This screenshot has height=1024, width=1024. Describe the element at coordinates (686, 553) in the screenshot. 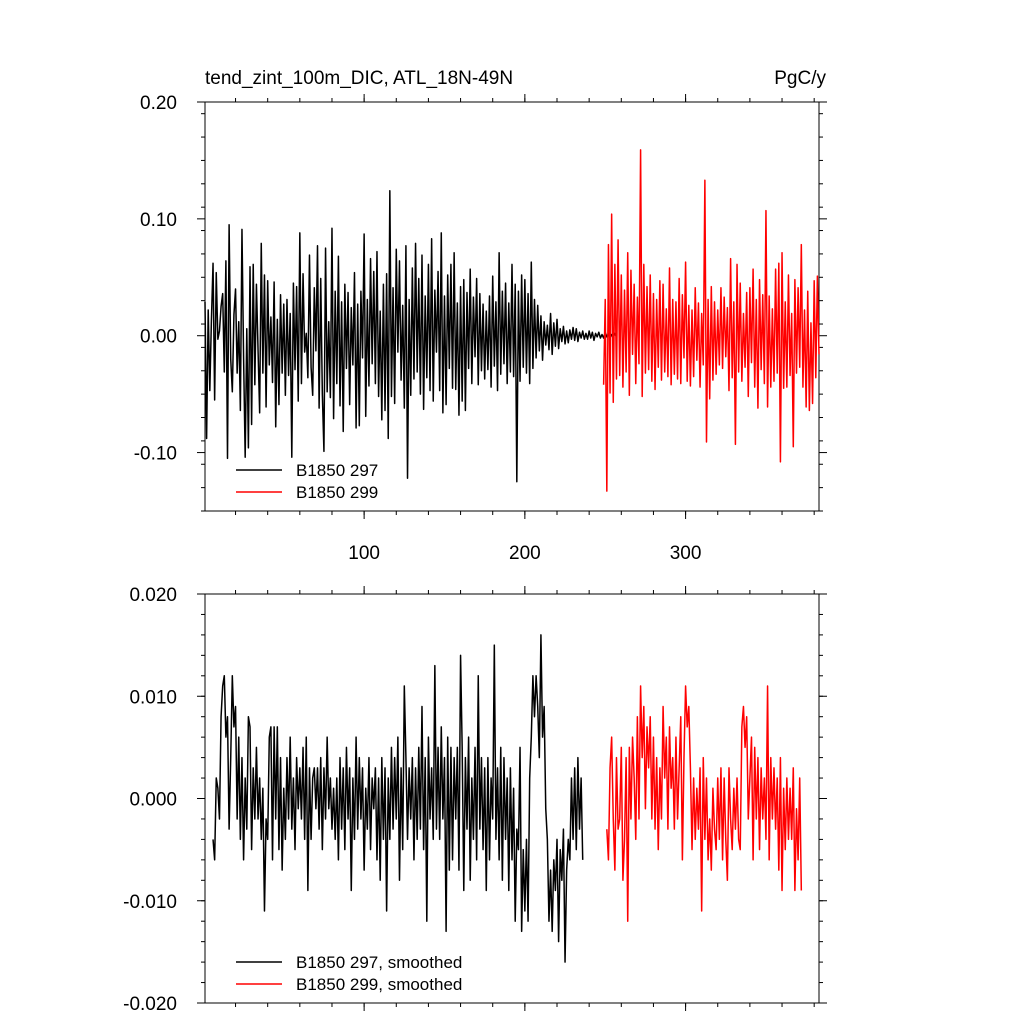

I see `x-tick-label: 300` at that location.